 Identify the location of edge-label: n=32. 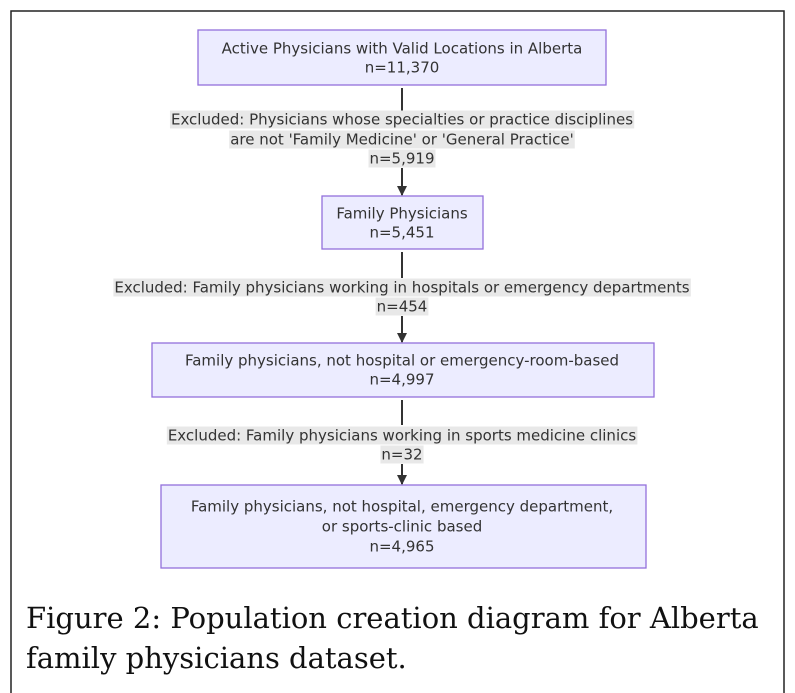
(401, 455).